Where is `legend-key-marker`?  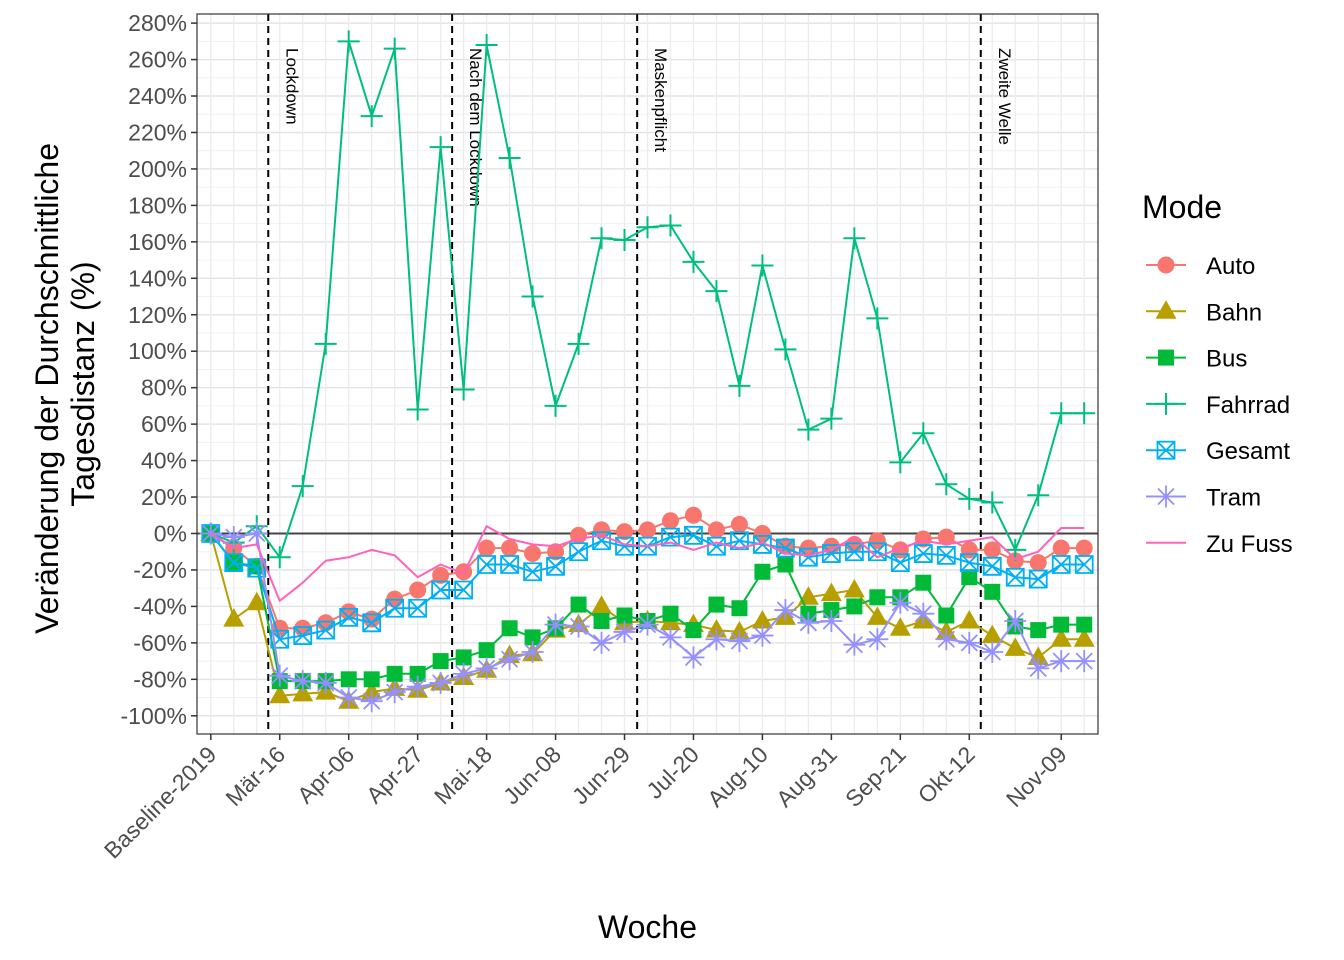 legend-key-marker is located at coordinates (1166, 357).